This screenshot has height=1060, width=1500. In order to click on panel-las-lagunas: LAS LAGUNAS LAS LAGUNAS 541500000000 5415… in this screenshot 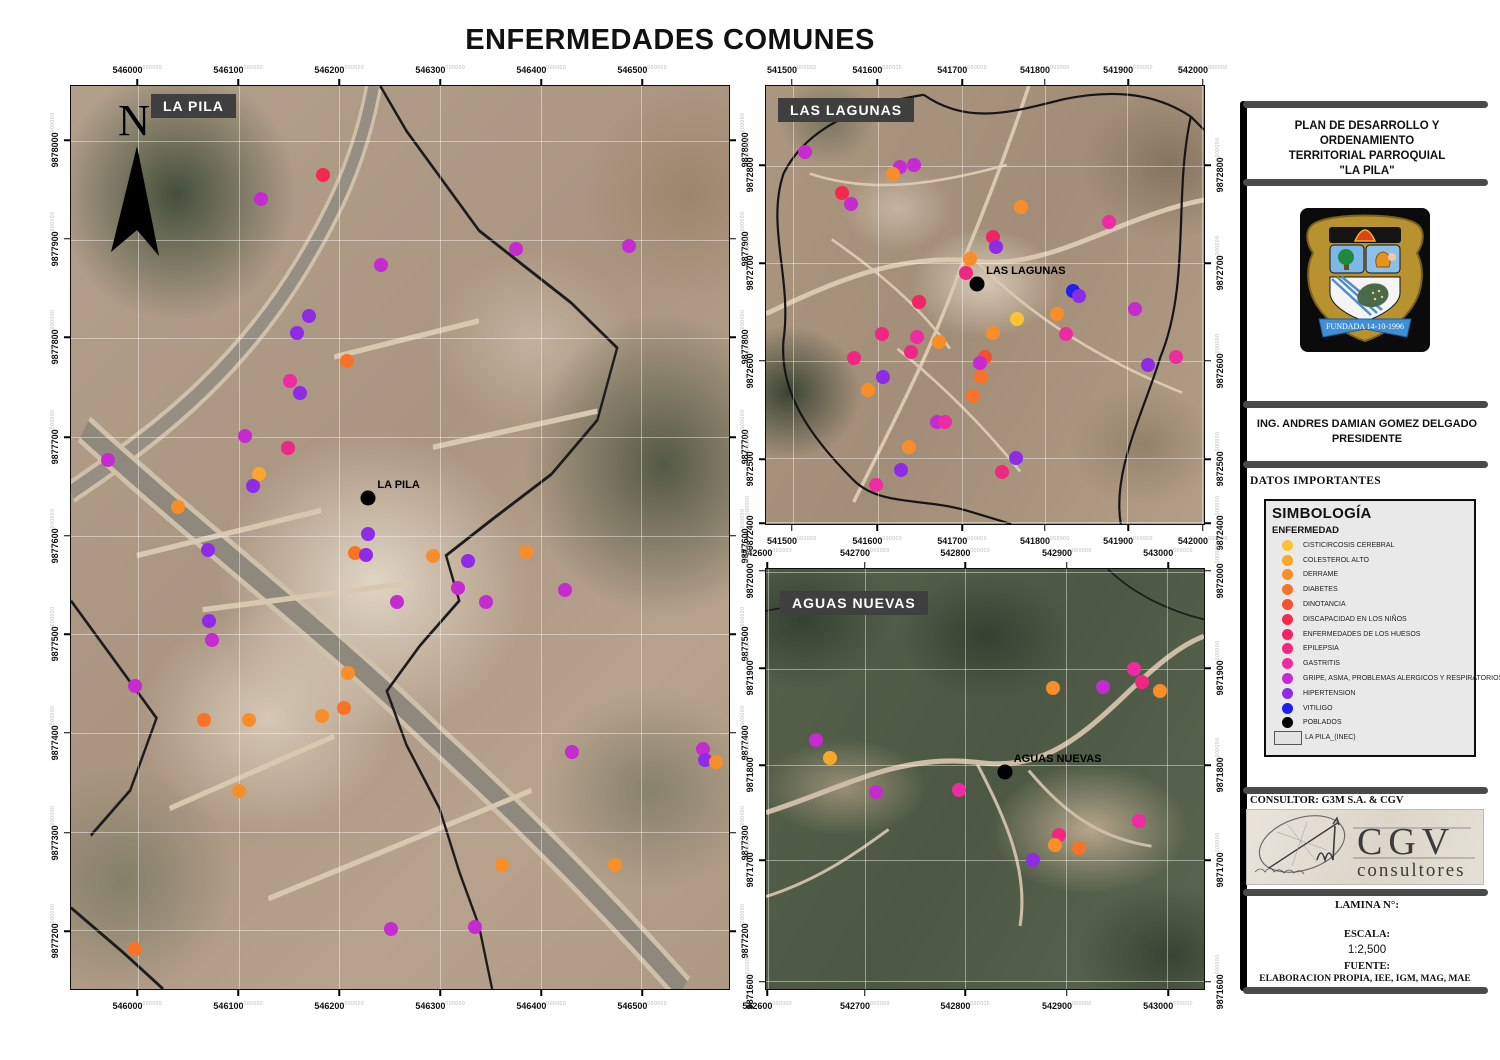, I will do `click(986, 308)`.